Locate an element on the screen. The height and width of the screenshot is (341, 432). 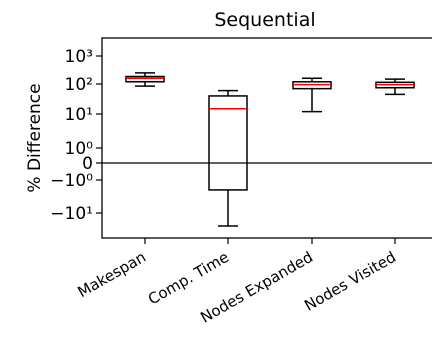
x-tick-label: Nodes Visited is located at coordinates (350, 281).